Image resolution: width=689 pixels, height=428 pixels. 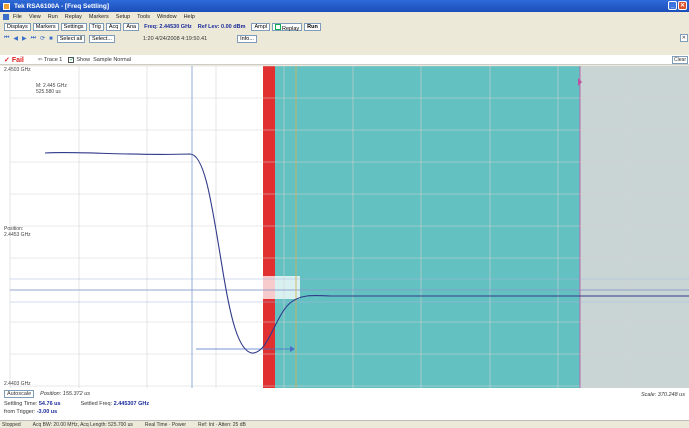 I want to click on prev-icon: ◀, so click(x=16, y=39).